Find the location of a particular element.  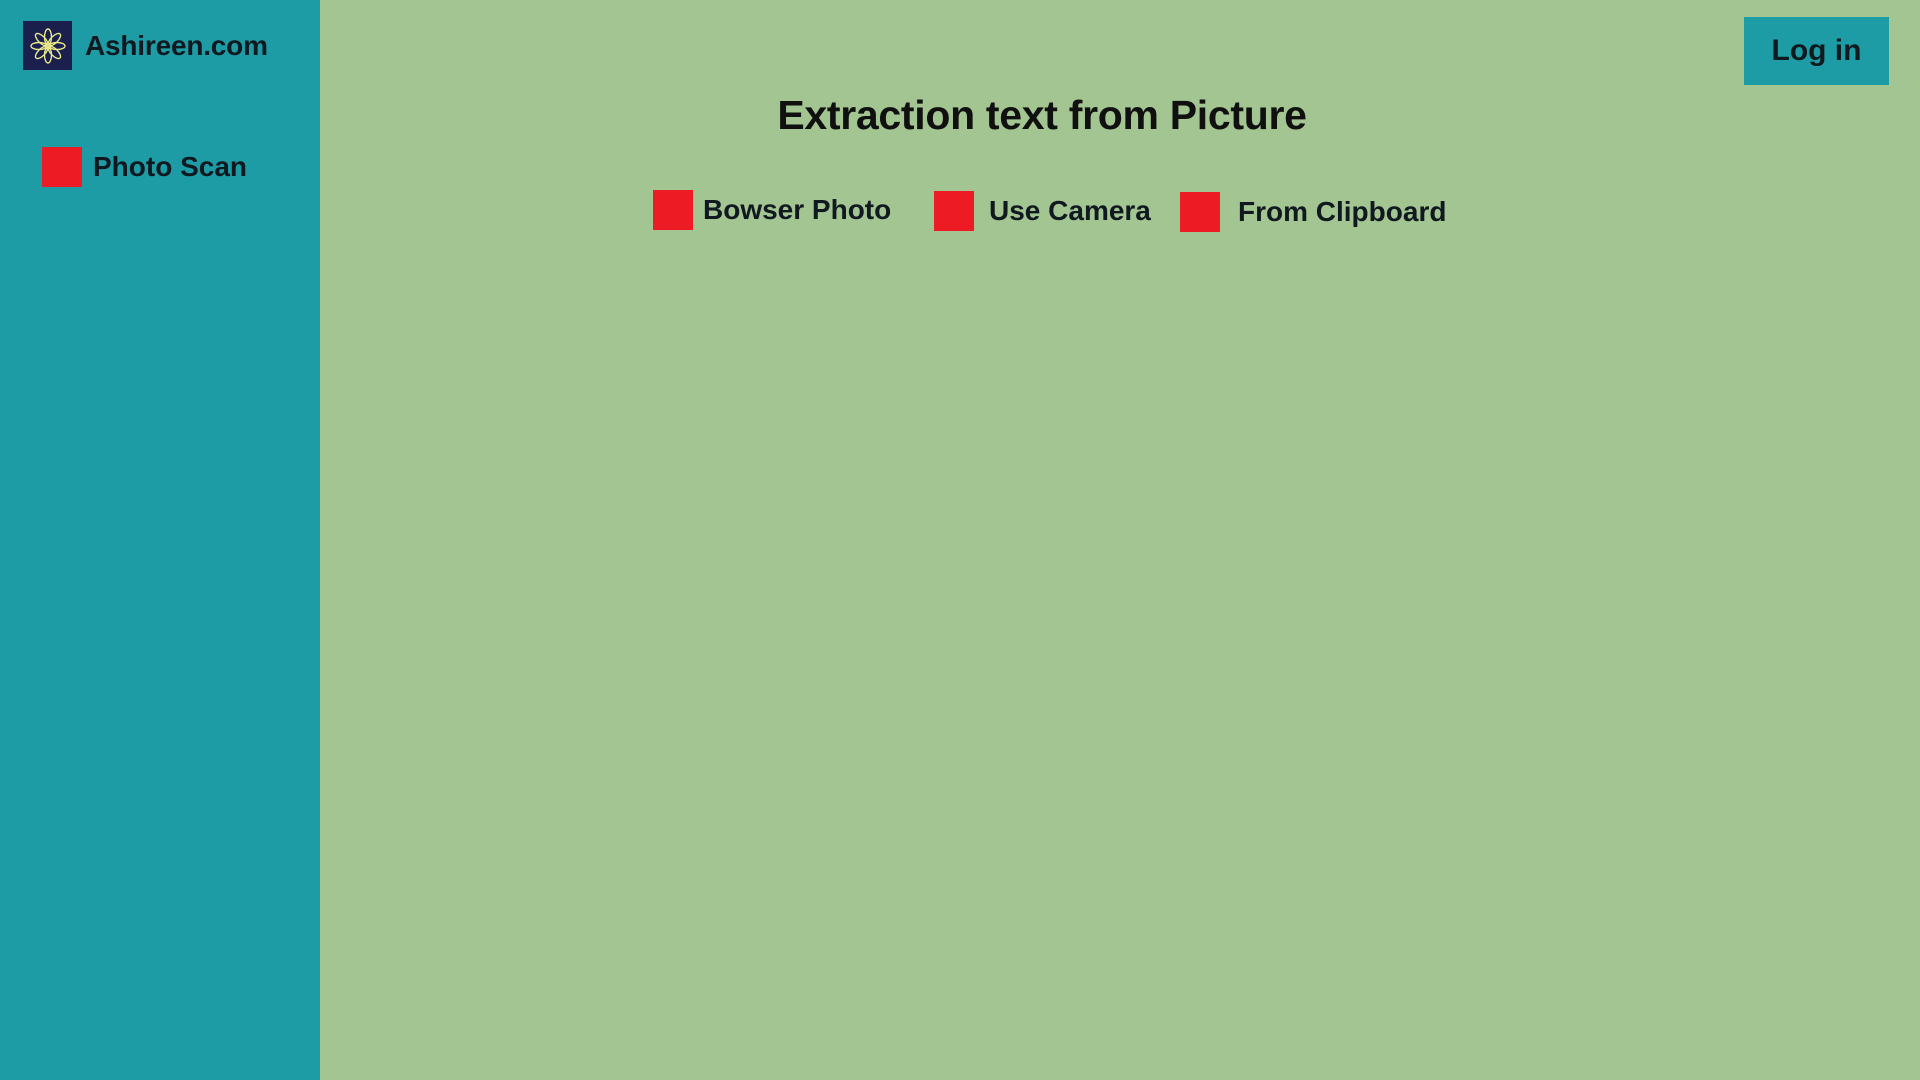

sidebar-item-photo-scan: Photo Scan is located at coordinates (144, 167).